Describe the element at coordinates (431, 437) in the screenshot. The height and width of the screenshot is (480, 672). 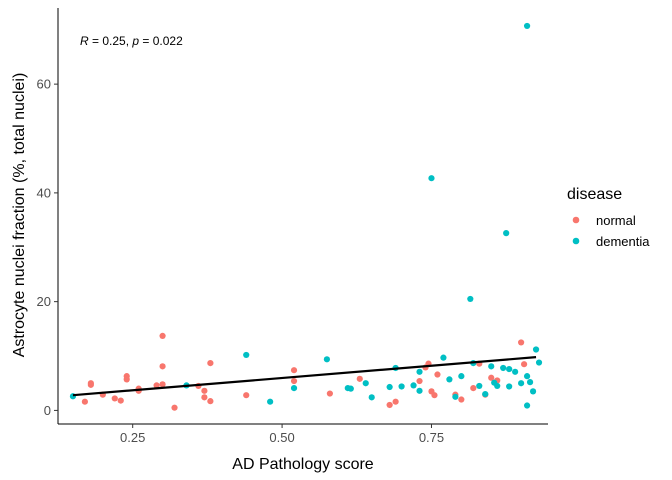
I see `x-tick-label: 0.75` at that location.